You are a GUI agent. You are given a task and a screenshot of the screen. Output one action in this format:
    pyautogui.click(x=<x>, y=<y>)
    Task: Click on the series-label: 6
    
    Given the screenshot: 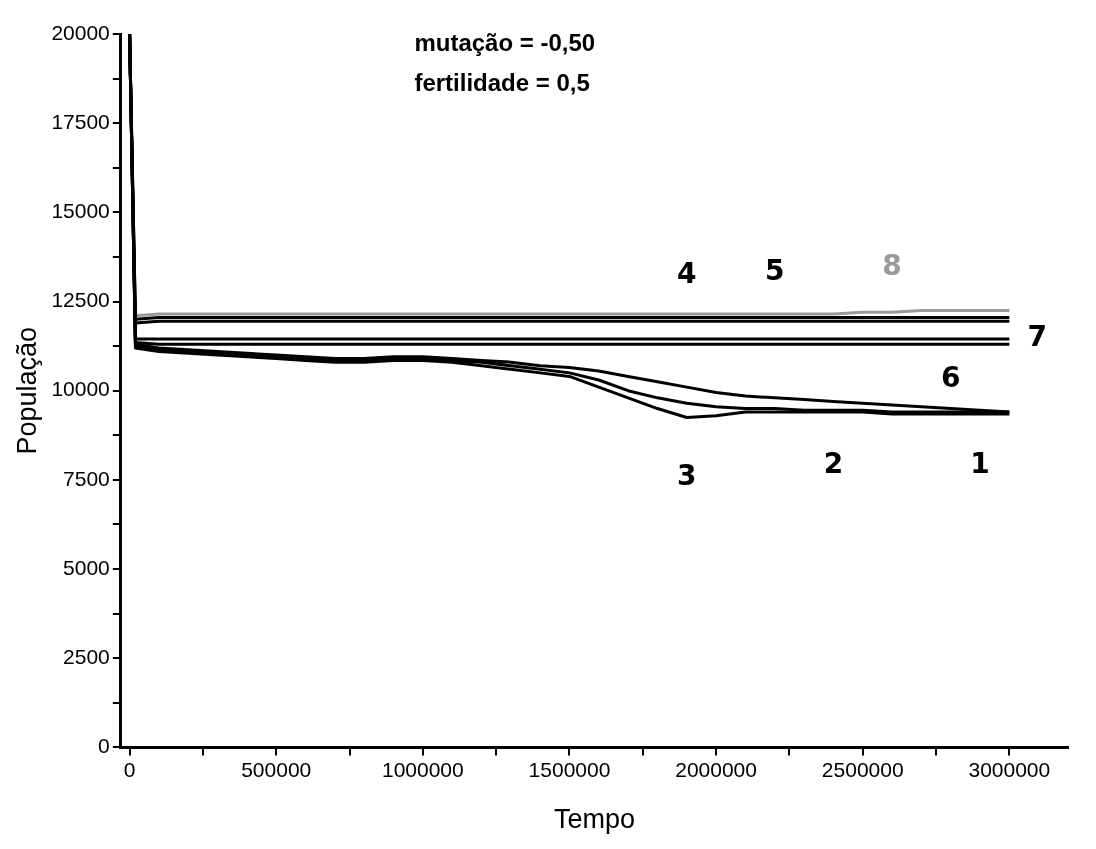 What is the action you would take?
    pyautogui.click(x=950, y=377)
    